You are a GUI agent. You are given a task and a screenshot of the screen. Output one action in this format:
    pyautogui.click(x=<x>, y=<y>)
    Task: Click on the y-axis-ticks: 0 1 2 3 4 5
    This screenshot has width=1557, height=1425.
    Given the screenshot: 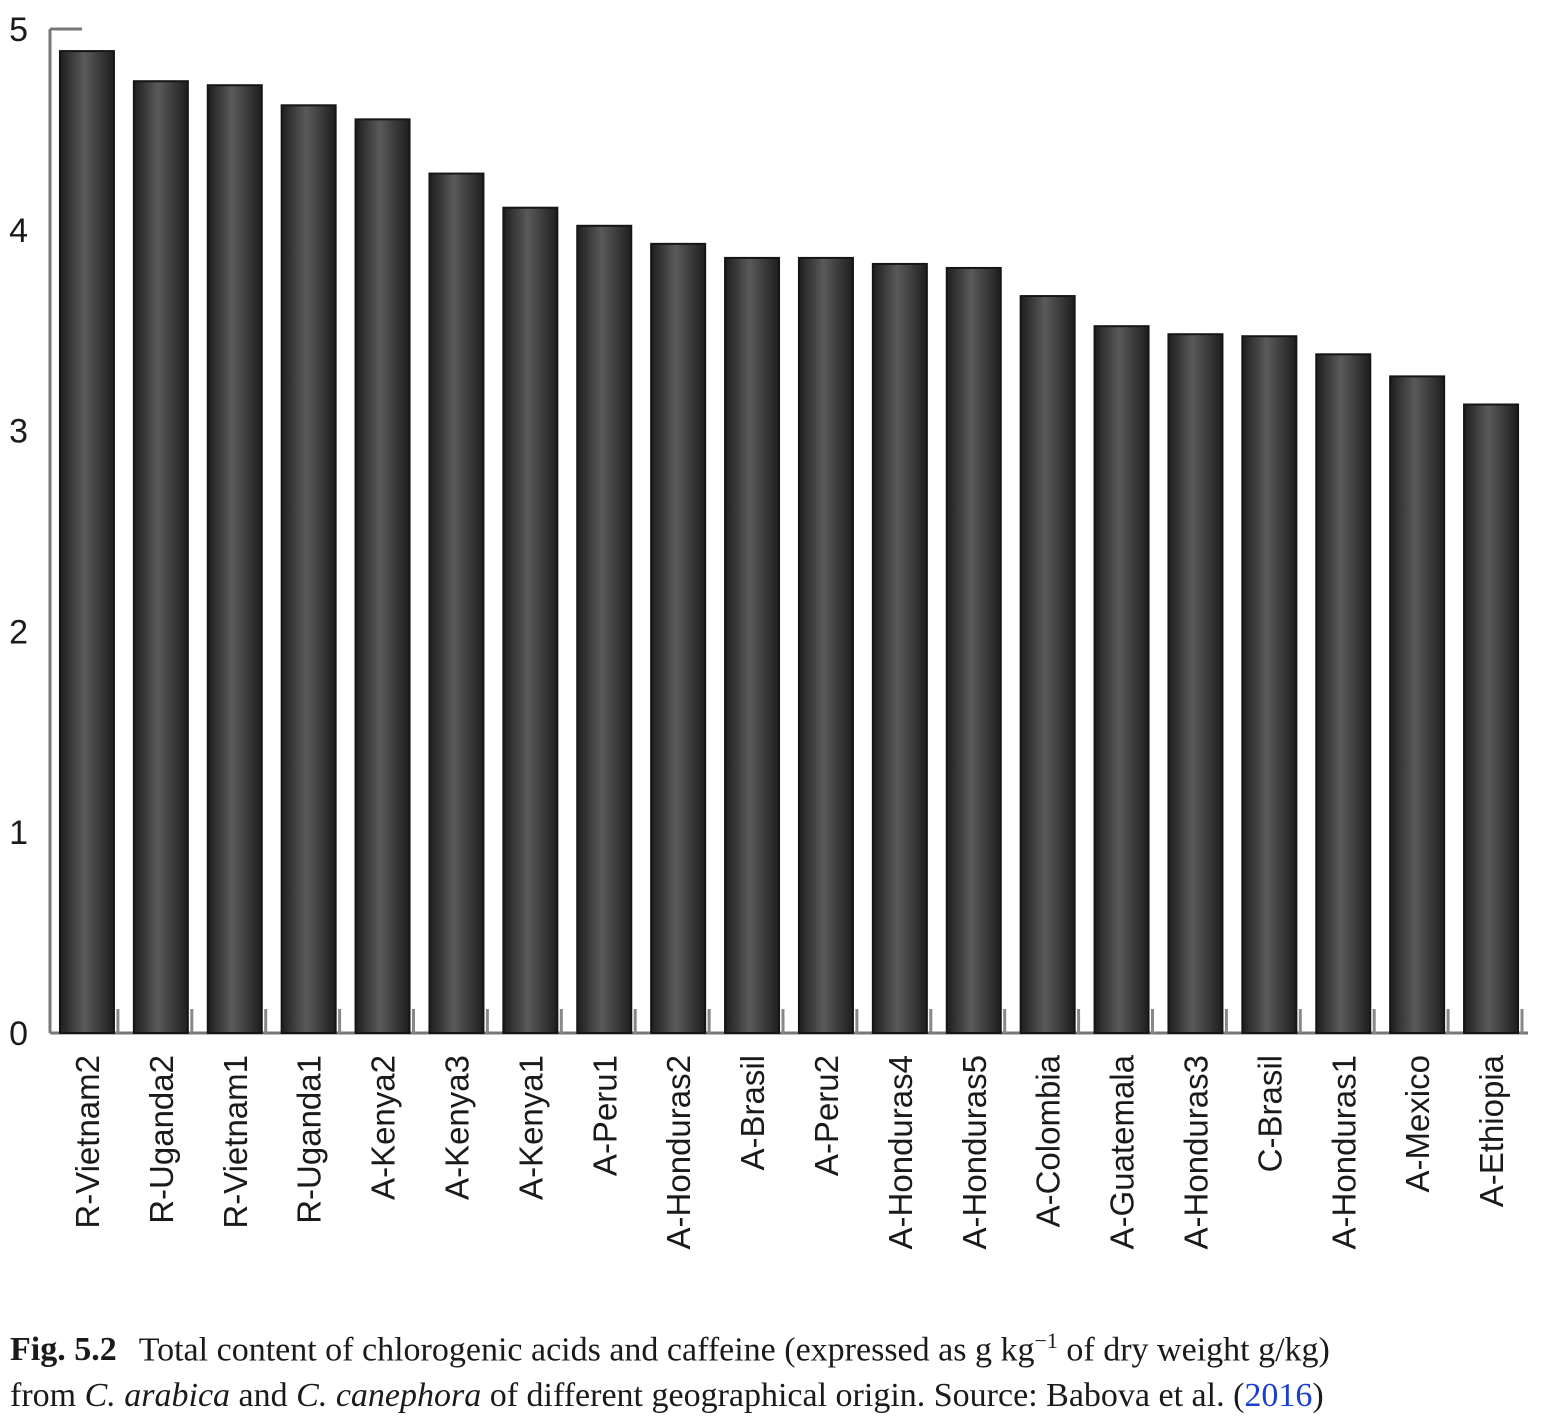 What is the action you would take?
    pyautogui.click(x=18, y=532)
    